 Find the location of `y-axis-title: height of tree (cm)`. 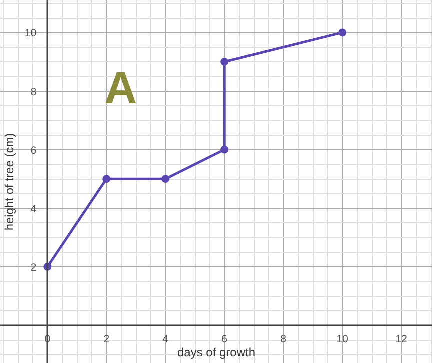

y-axis-title: height of tree (cm) is located at coordinates (9, 182).